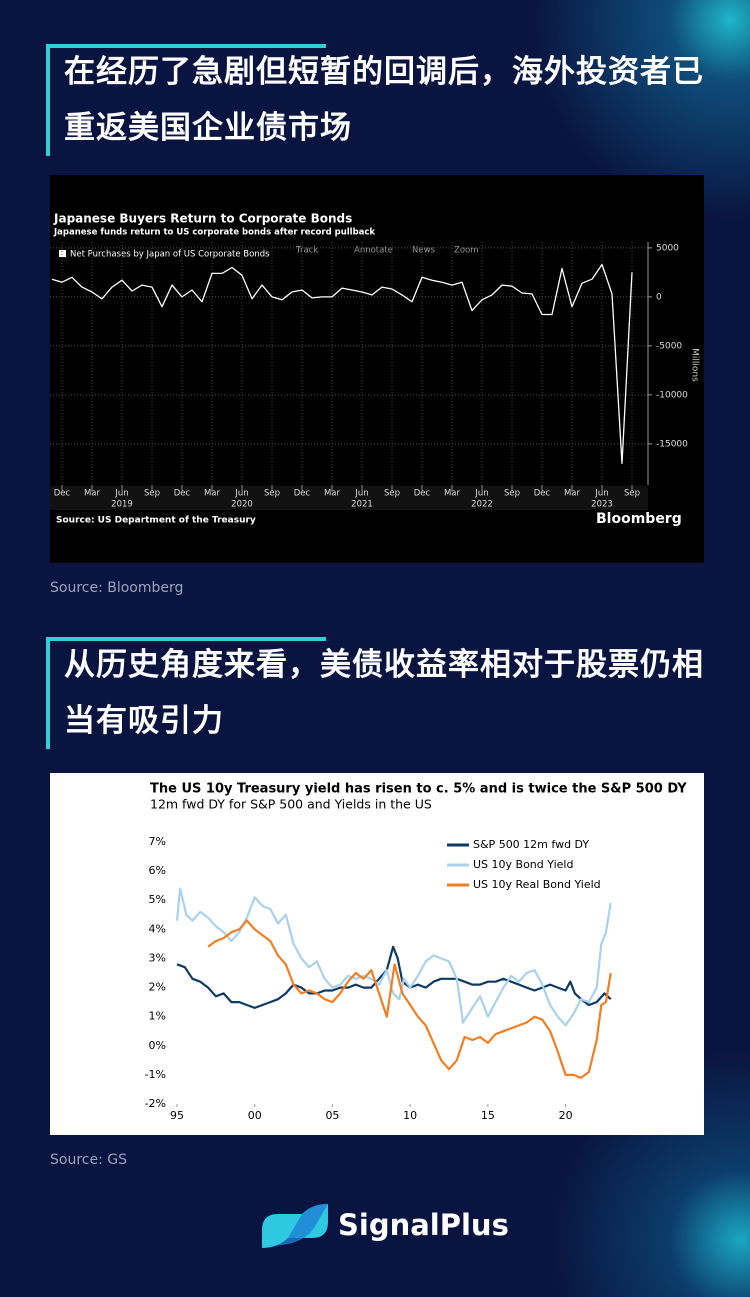 The height and width of the screenshot is (1297, 750). What do you see at coordinates (523, 864) in the screenshot?
I see `legend-label: US 10y Bond Yield` at bounding box center [523, 864].